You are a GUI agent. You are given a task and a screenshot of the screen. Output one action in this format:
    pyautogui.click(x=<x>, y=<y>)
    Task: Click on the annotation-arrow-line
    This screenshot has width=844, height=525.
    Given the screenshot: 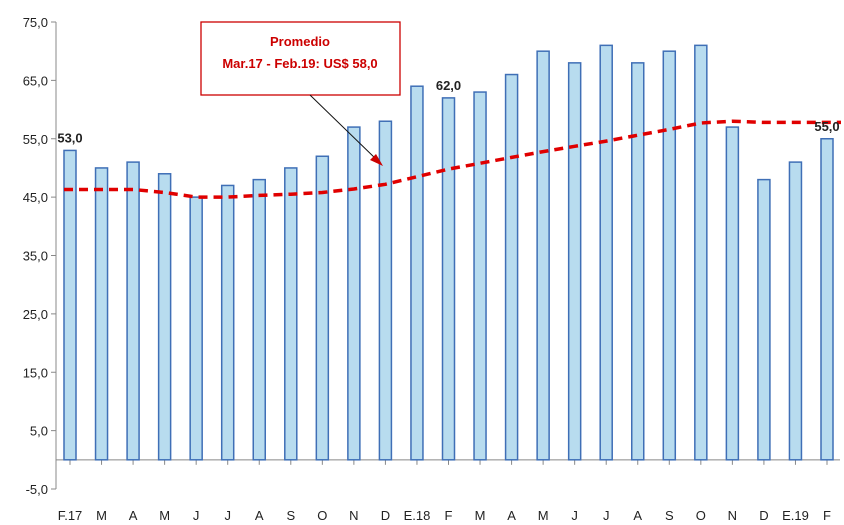 What is the action you would take?
    pyautogui.click(x=343, y=127)
    